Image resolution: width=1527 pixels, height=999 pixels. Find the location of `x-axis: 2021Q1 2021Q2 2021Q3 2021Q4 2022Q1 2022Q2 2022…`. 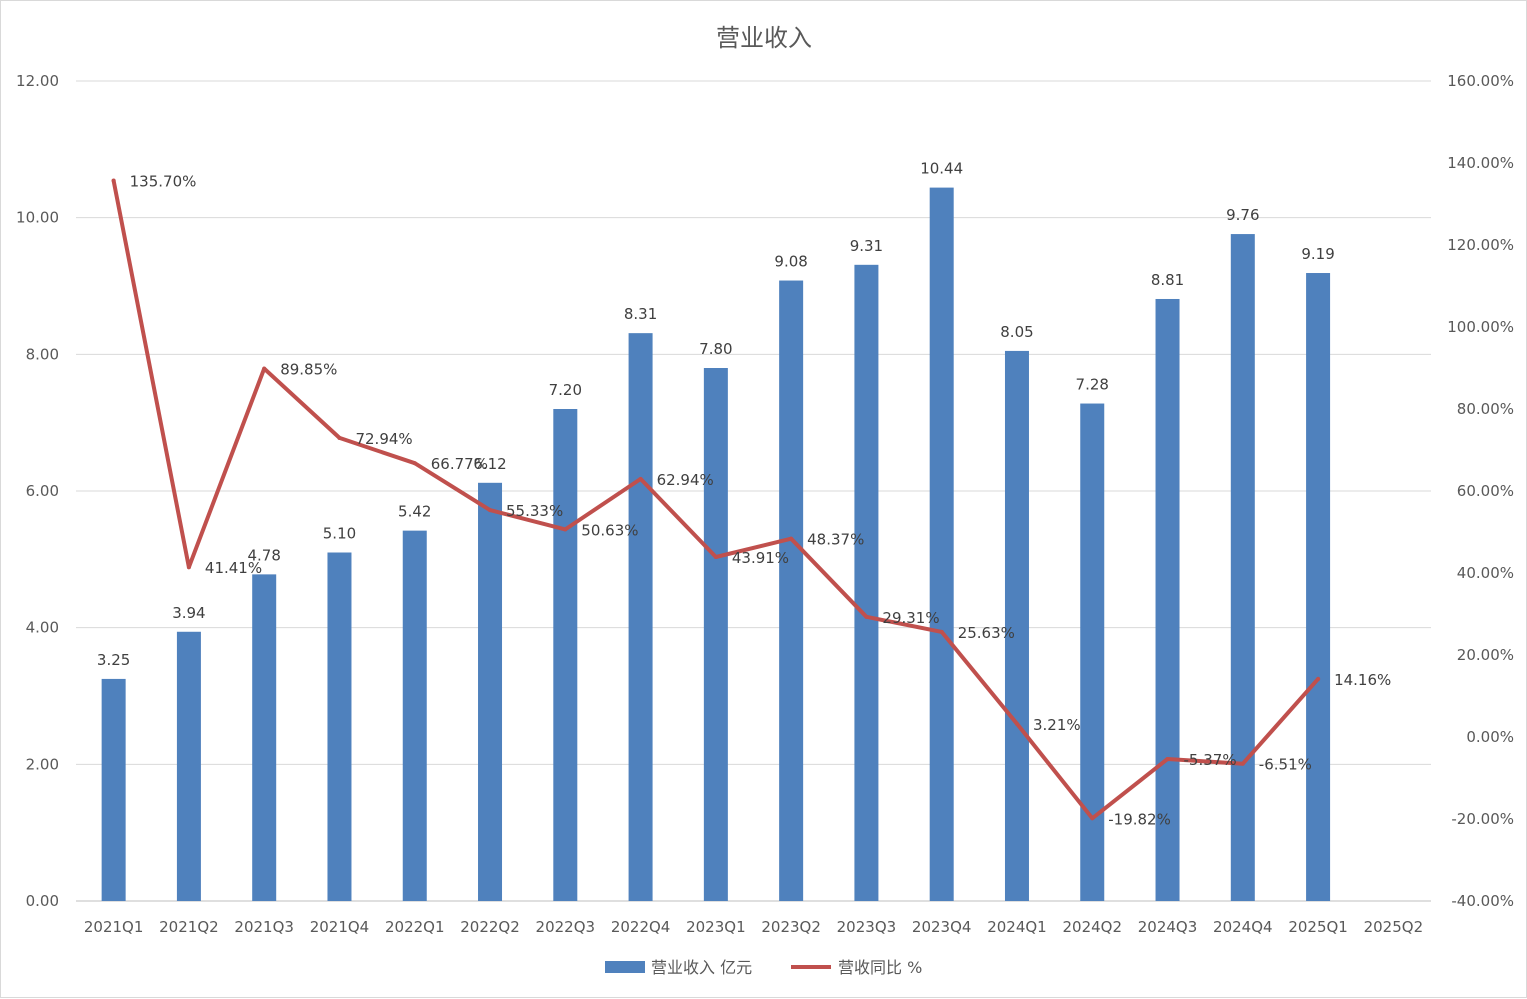

x-axis: 2021Q1 2021Q2 2021Q3 2021Q4 2022Q1 2022Q2 2022… is located at coordinates (753, 927).